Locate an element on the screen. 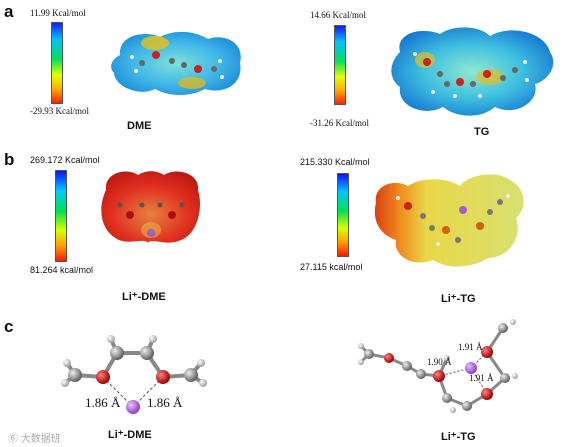 The width and height of the screenshot is (569, 447). tg-esp-surface is located at coordinates (472, 71).